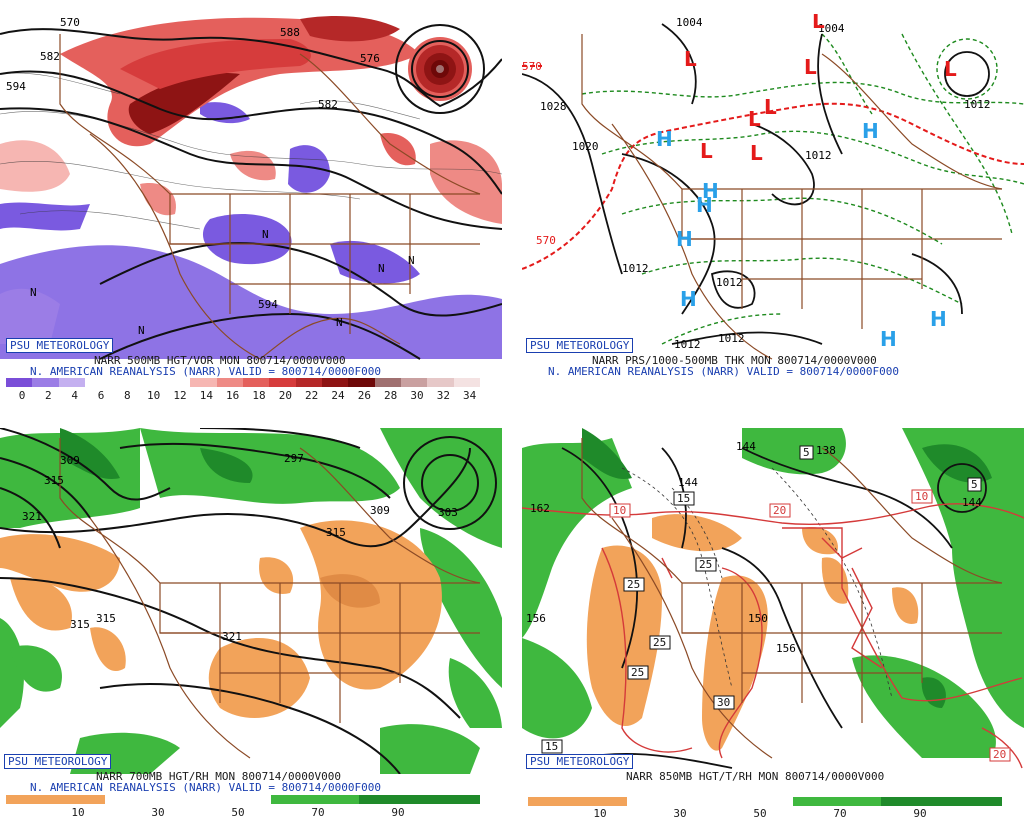  Describe the element at coordinates (285, 395) in the screenshot. I see `scale-tick-label: 20` at that location.